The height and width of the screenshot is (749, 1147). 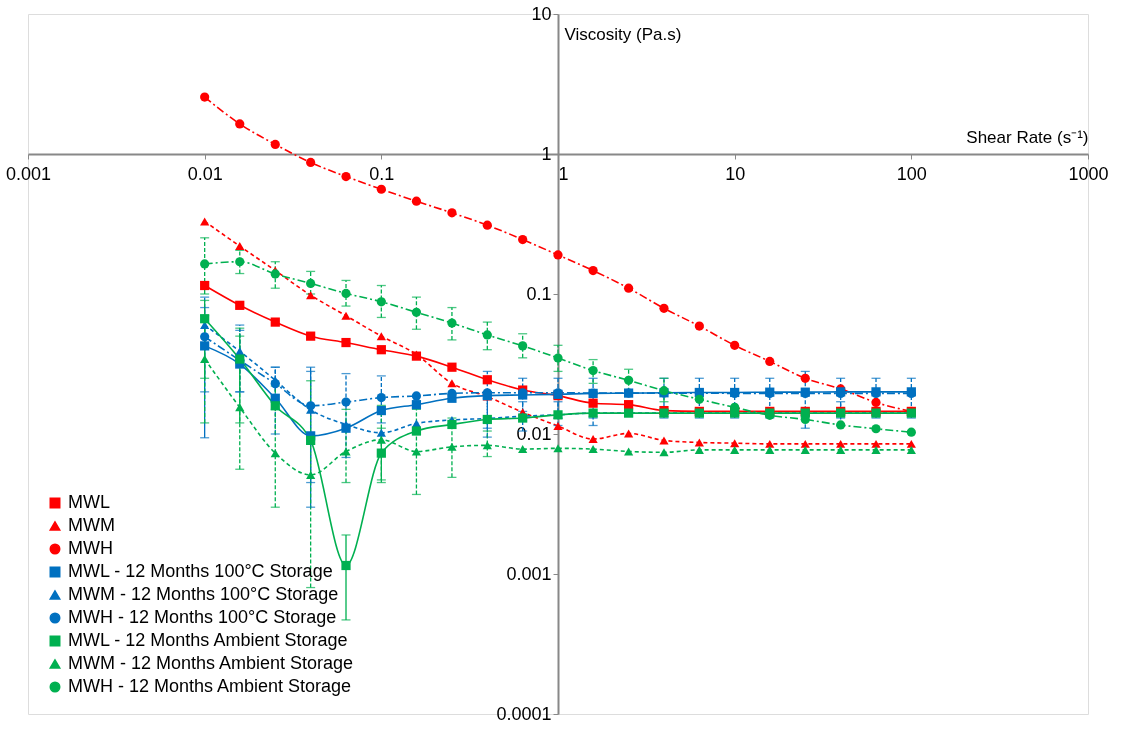 I want to click on y-tick-label: 0.0001, so click(x=524, y=713).